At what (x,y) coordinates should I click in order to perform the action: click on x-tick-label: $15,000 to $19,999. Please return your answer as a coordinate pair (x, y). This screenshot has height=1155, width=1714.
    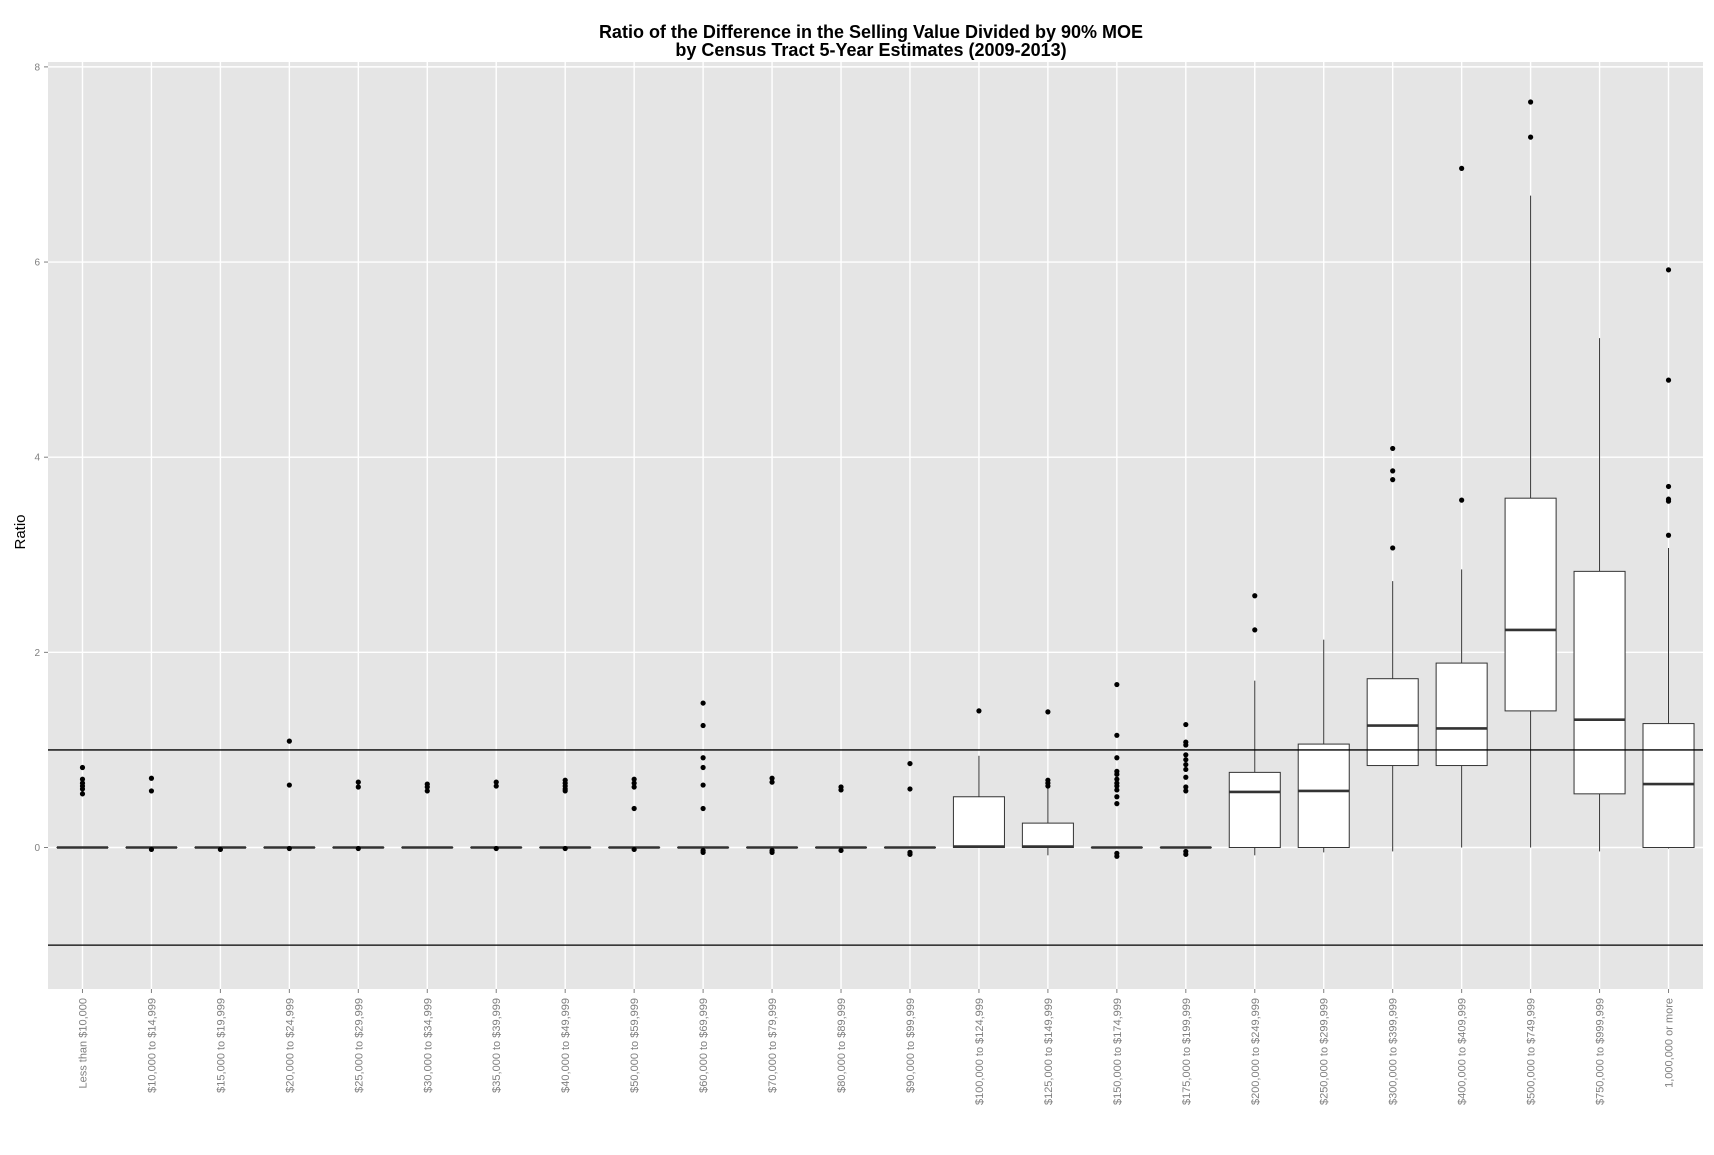
    Looking at the image, I should click on (221, 1045).